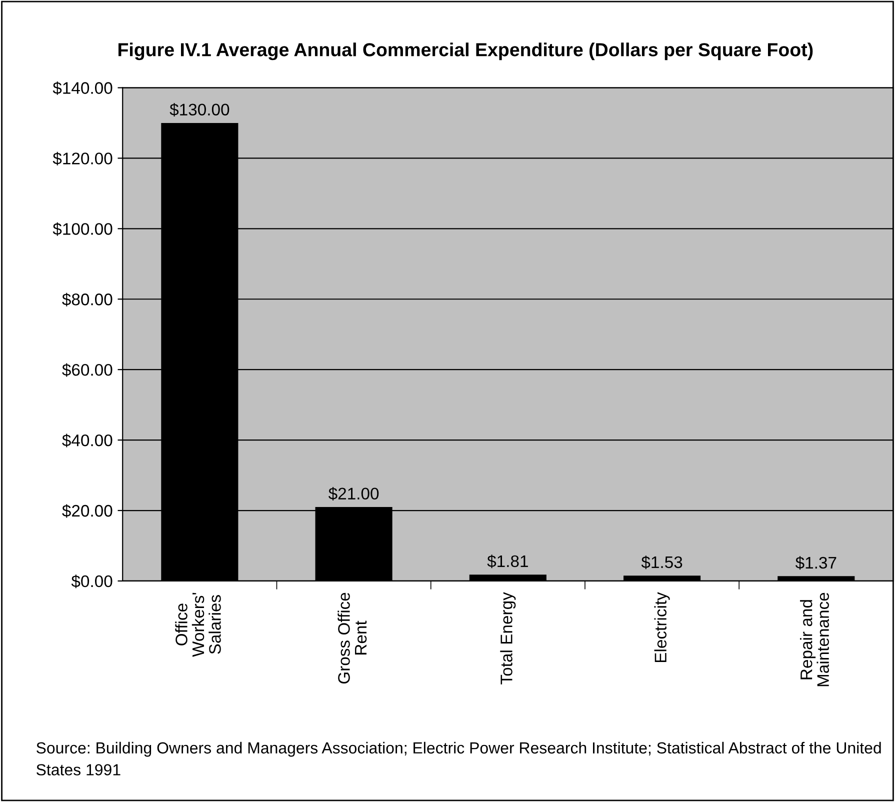 This screenshot has width=895, height=802. I want to click on y-tick-label: $80.00, so click(87, 299).